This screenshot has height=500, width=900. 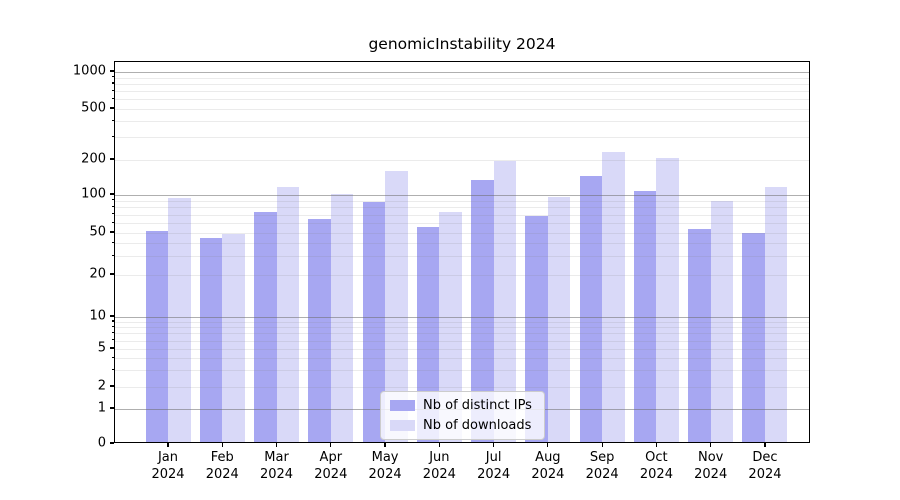 I want to click on y-axis-tick-label: 10, so click(x=97, y=316).